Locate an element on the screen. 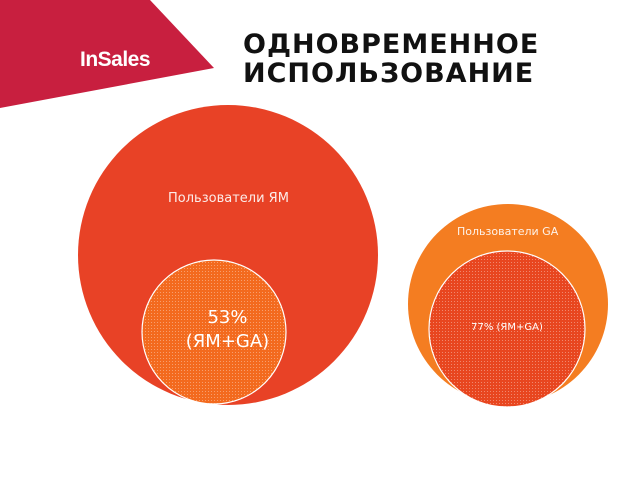 The width and height of the screenshot is (638, 479). logo-banner is located at coordinates (107, 54).